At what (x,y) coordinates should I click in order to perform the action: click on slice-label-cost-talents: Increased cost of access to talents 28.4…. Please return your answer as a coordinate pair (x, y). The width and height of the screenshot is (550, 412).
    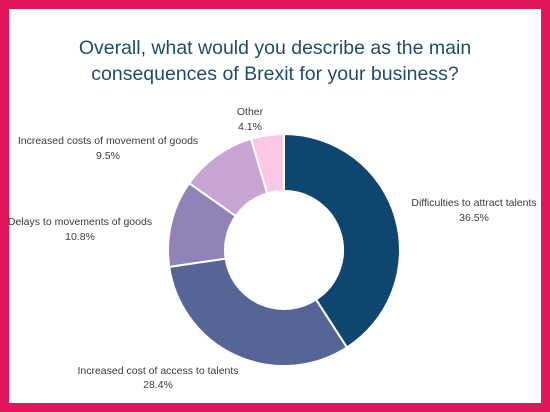
    Looking at the image, I should click on (157, 378).